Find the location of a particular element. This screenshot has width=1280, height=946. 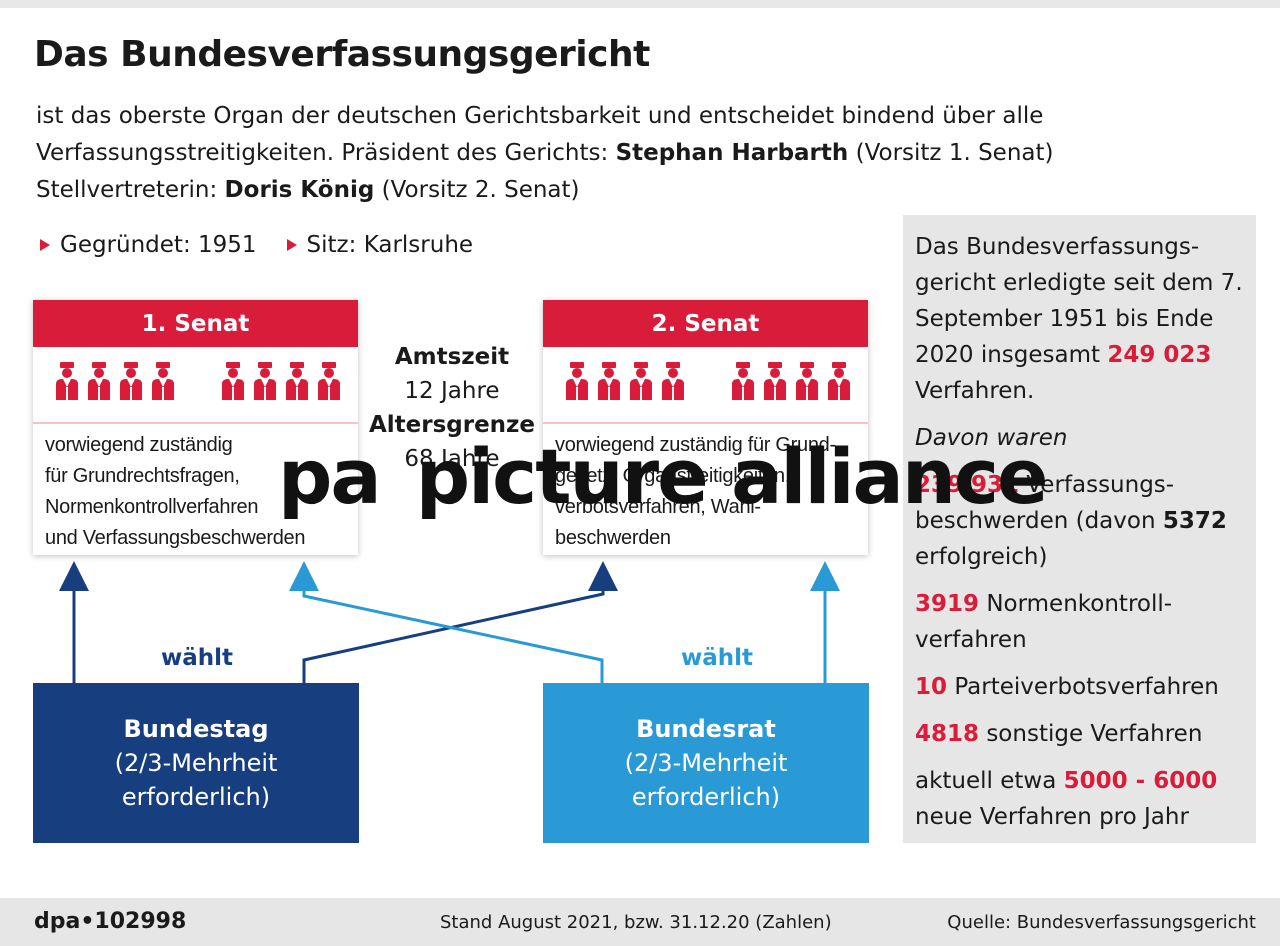

senate-2-title: 2. Senat is located at coordinates (705, 323).